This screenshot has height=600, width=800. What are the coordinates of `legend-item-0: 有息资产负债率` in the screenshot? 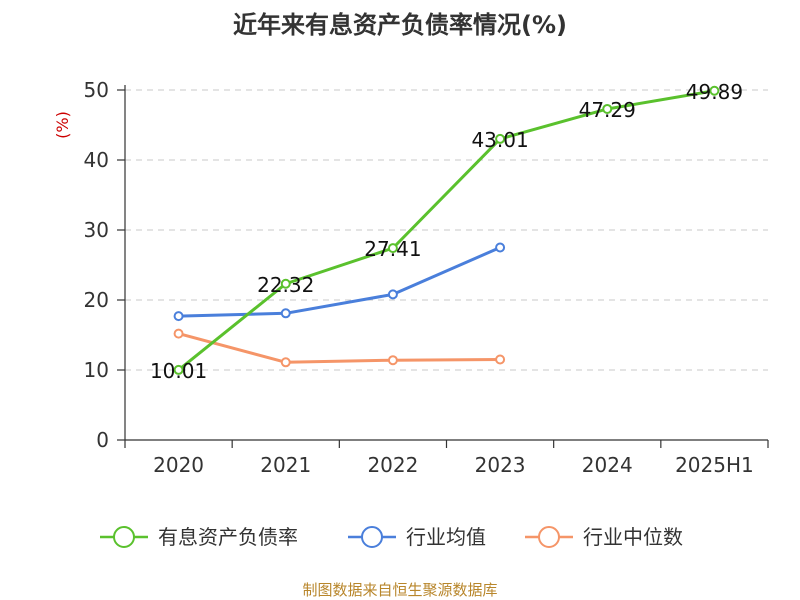 It's located at (199, 537).